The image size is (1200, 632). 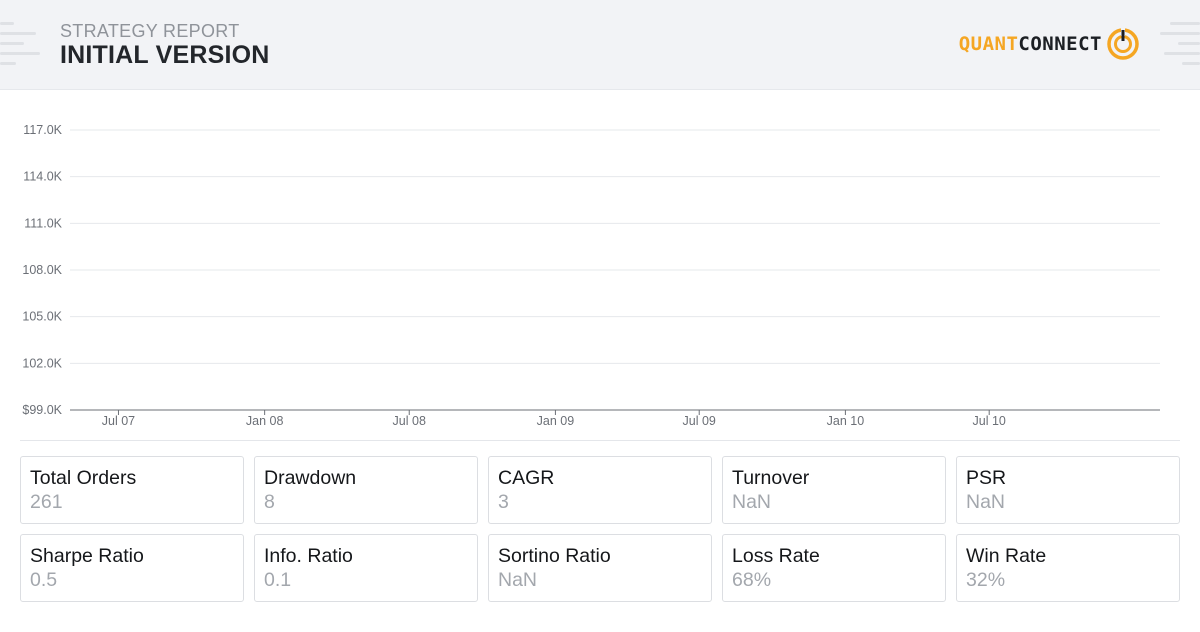 I want to click on x-tick-label: Jul 07, so click(x=118, y=421).